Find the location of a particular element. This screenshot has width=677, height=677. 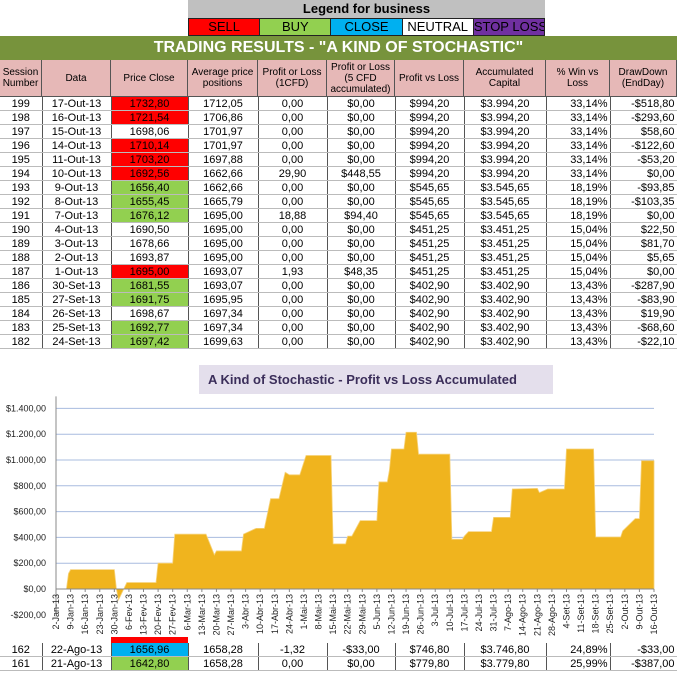

session-number-cell: 162 is located at coordinates (21, 650).